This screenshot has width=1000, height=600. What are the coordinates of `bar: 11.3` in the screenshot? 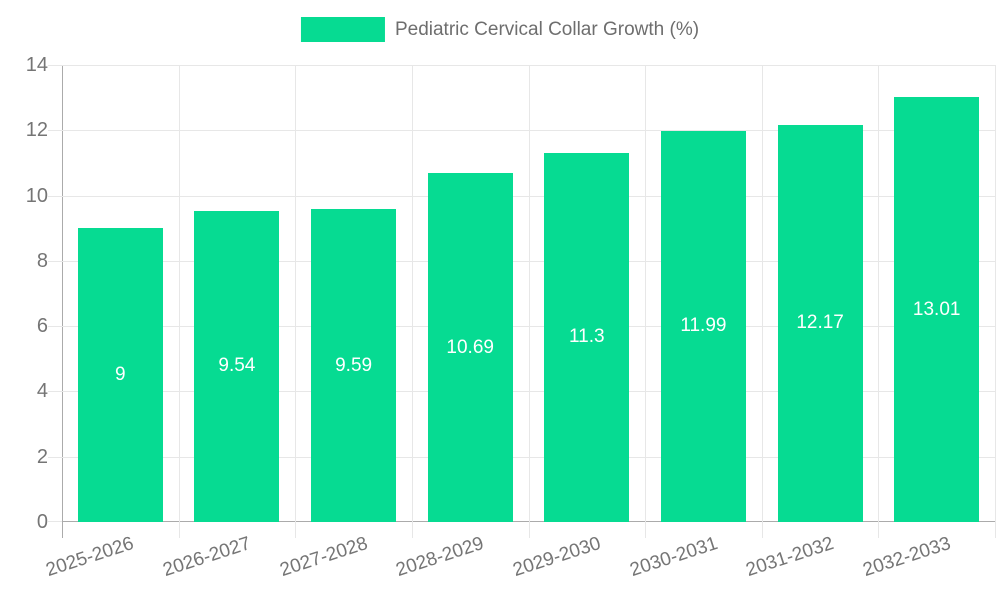 It's located at (587, 337).